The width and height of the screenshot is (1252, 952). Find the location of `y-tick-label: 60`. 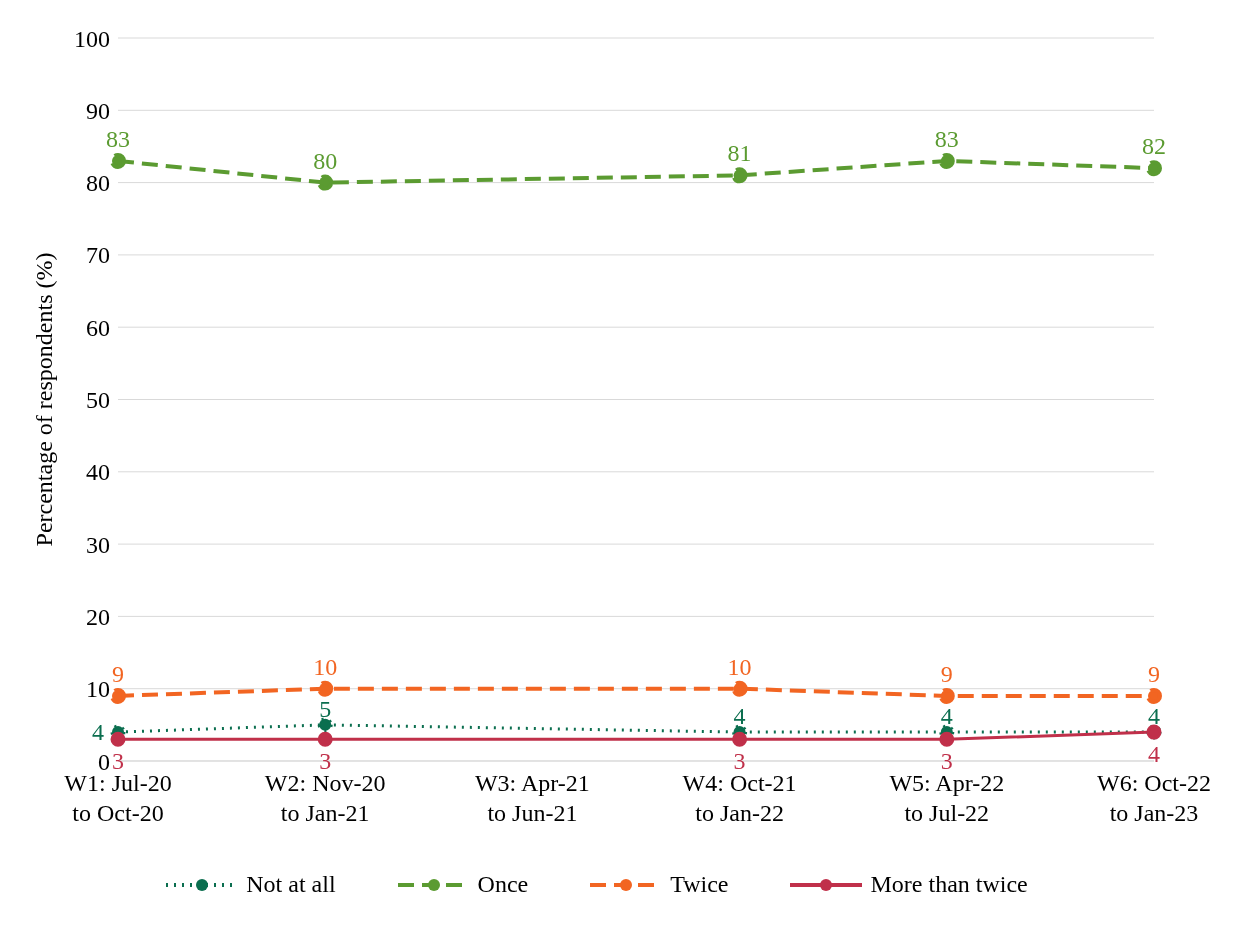

y-tick-label: 60 is located at coordinates (98, 327).